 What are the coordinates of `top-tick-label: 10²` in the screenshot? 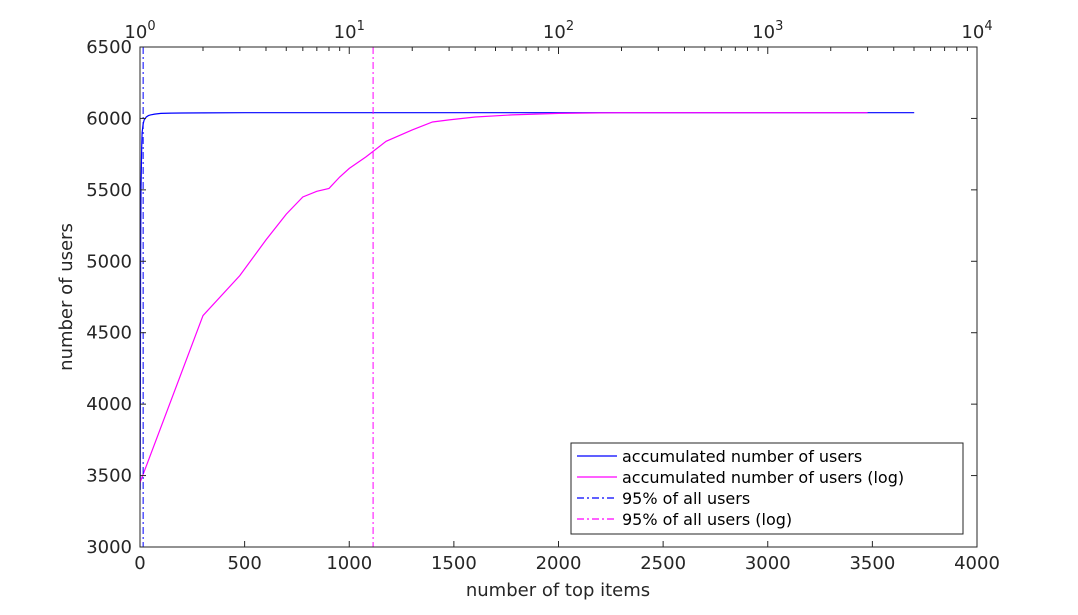 It's located at (558, 31).